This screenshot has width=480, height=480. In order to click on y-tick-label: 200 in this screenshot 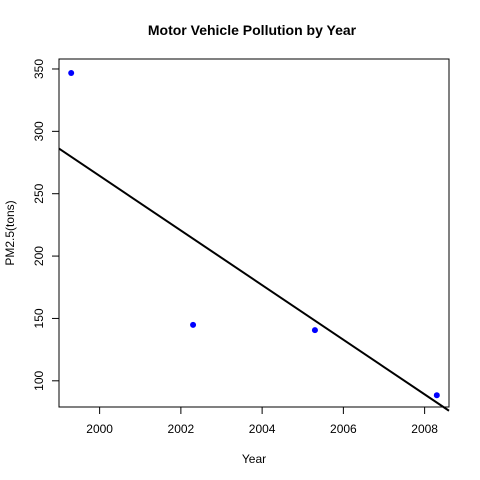, I will do `click(39, 256)`.